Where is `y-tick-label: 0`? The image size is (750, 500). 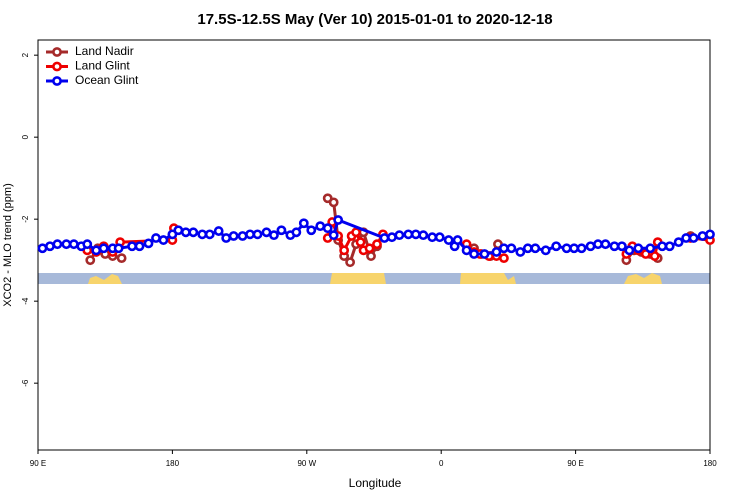
y-tick-label: 0 is located at coordinates (25, 136).